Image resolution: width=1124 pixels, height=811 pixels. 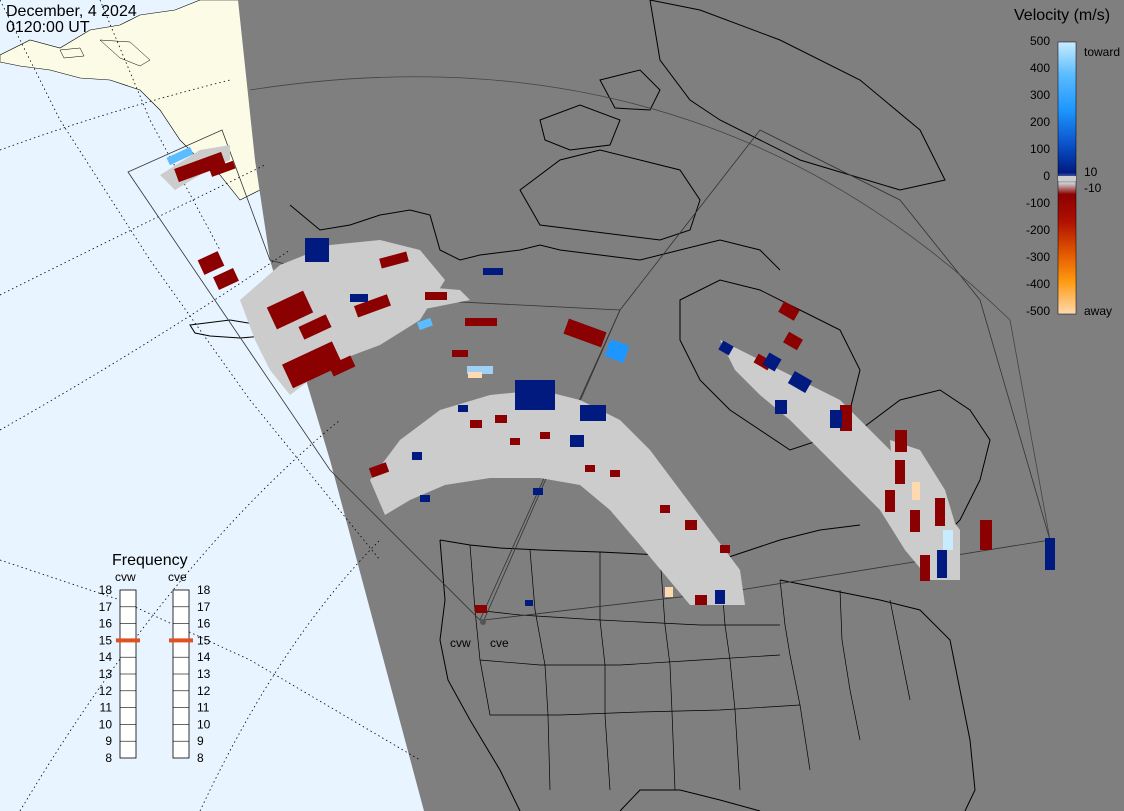 What do you see at coordinates (48, 27) in the screenshot?
I see `header-time: 0120:00 UT` at bounding box center [48, 27].